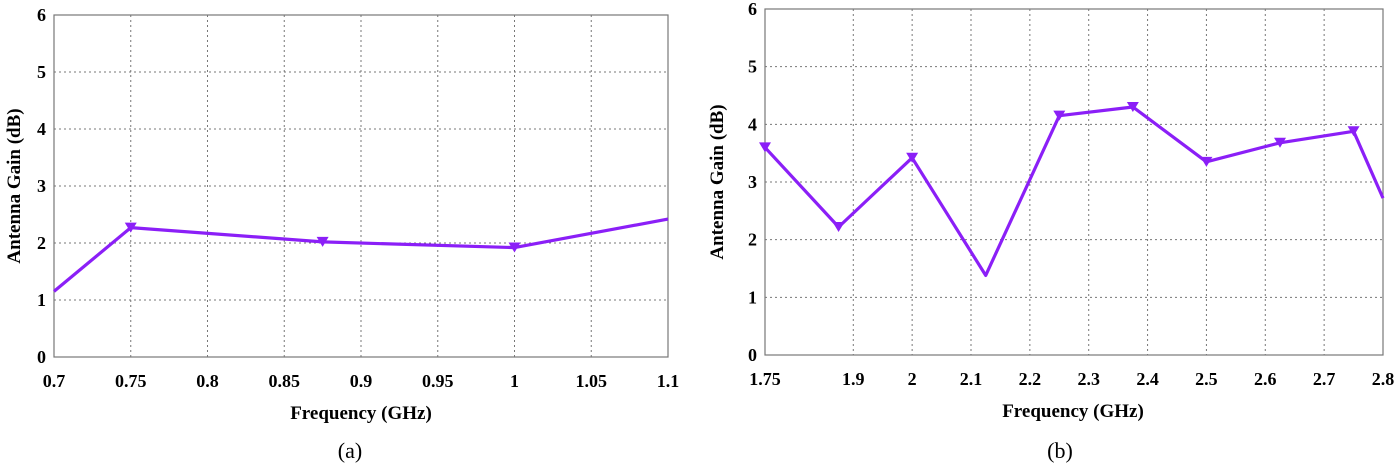 Image resolution: width=1400 pixels, height=466 pixels. I want to click on chart-b-x-tick-label: 2.5, so click(1206, 379).